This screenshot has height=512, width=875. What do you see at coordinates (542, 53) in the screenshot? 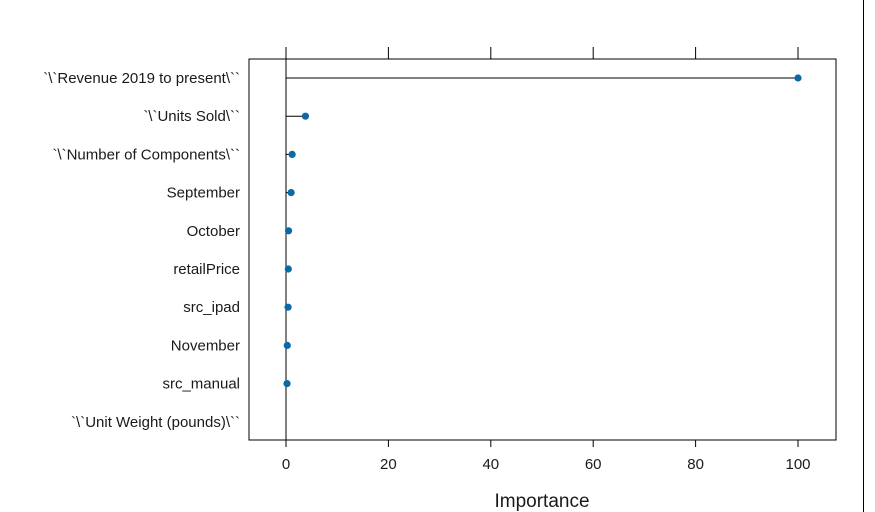
I see `top-axis-ticks` at bounding box center [542, 53].